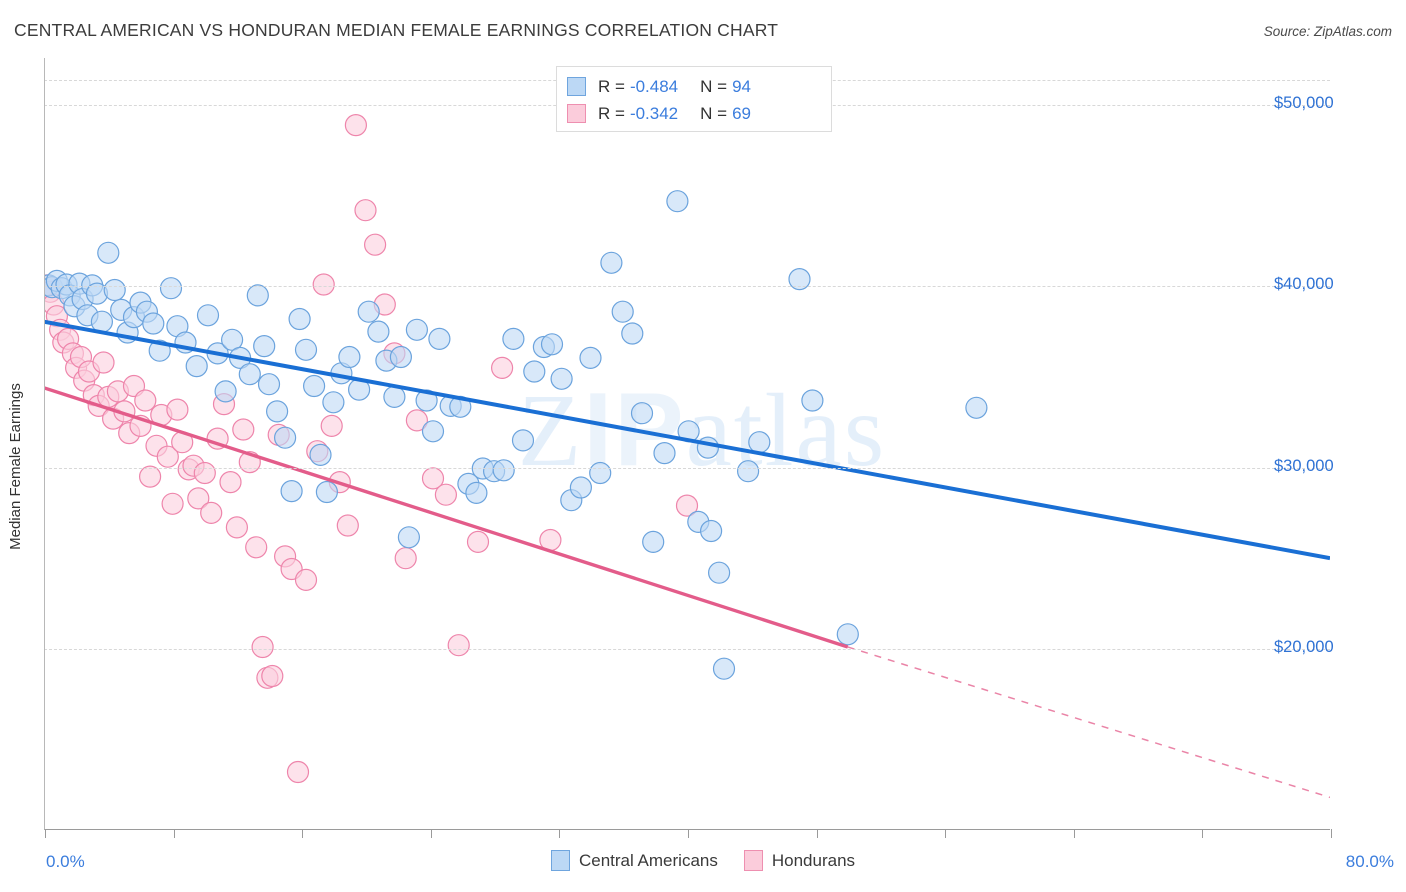  I want to click on stats-row-central-americans: R = -0.484 N = 94, so click(694, 86).